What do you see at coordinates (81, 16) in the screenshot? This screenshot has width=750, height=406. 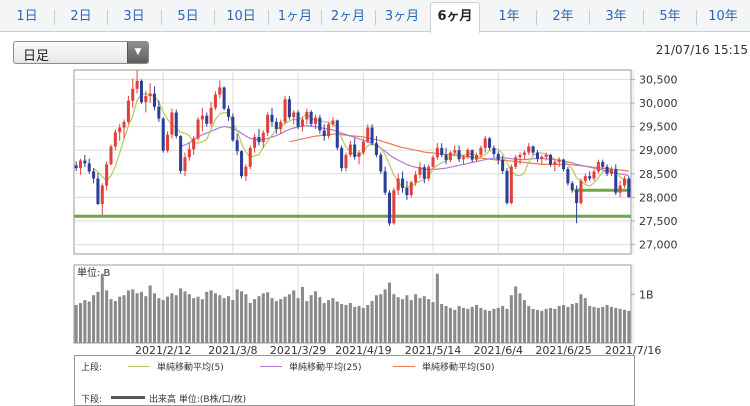 I see `tab-2: 2日` at bounding box center [81, 16].